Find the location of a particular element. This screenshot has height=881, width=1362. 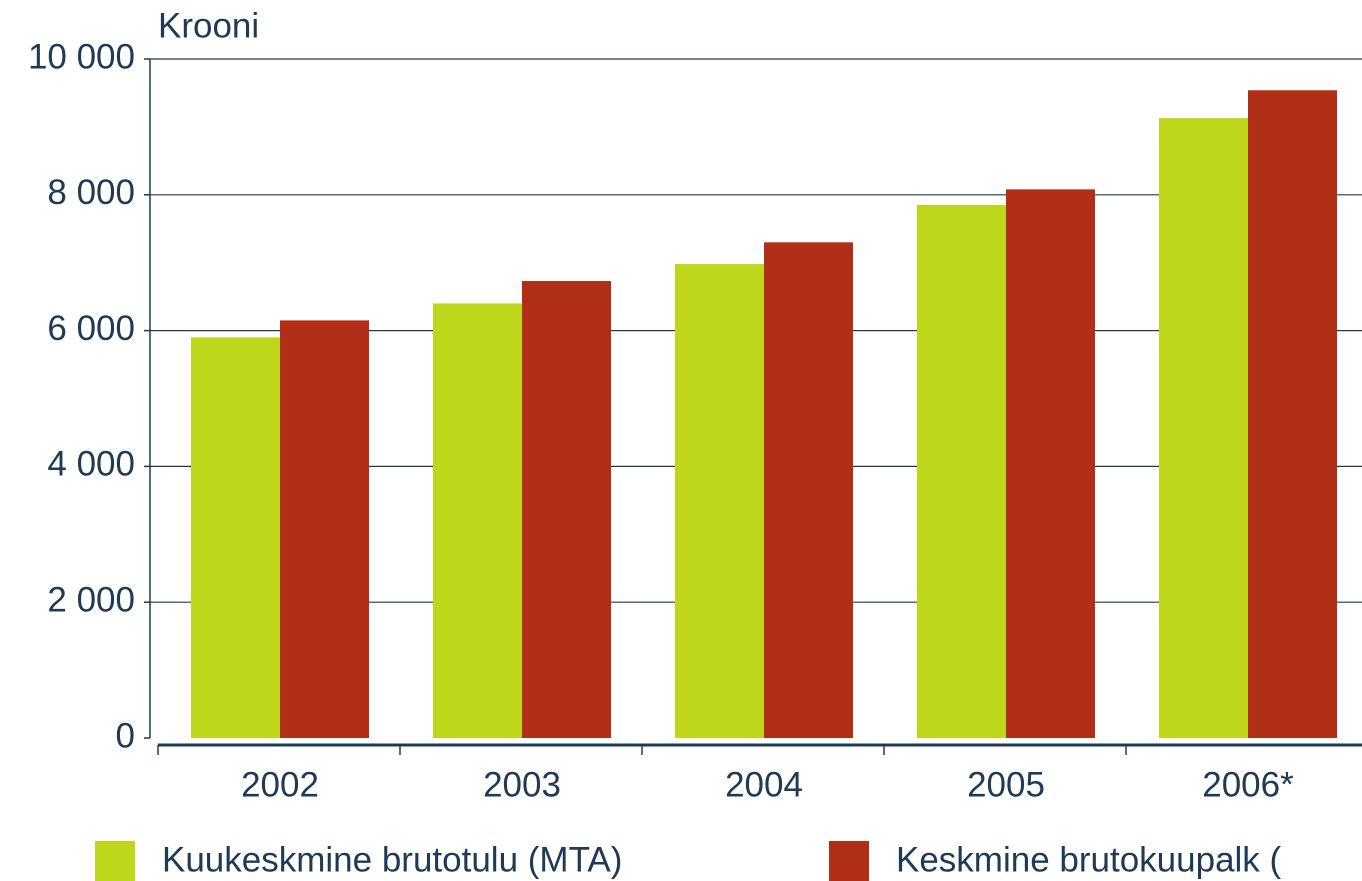

y-tick-label: 4 000 is located at coordinates (91, 464).